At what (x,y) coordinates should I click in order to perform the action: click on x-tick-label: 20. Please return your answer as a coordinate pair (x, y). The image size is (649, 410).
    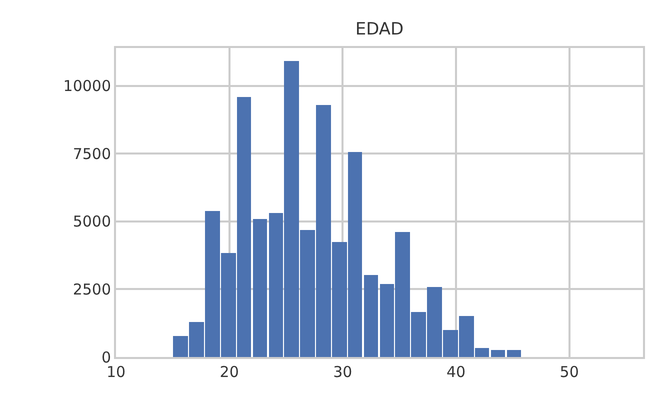
    Looking at the image, I should click on (229, 372).